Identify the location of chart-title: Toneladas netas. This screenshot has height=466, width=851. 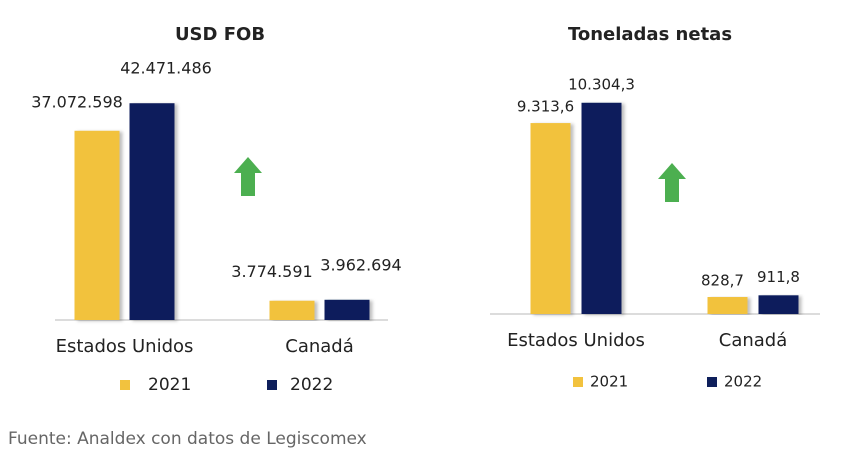
(650, 34).